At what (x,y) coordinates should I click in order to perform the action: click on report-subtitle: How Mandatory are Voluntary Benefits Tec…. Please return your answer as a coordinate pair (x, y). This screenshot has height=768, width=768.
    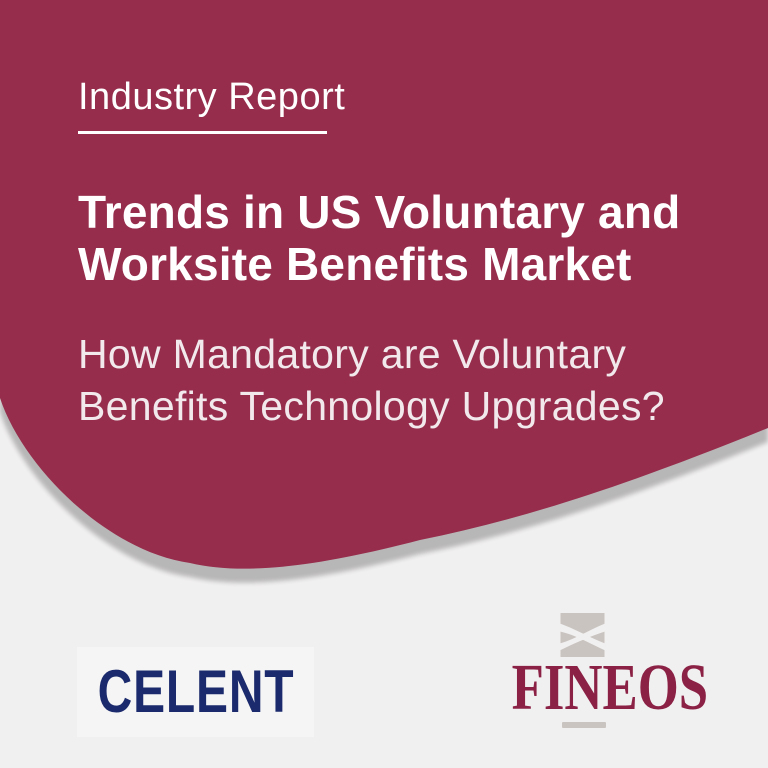
    Looking at the image, I should click on (371, 380).